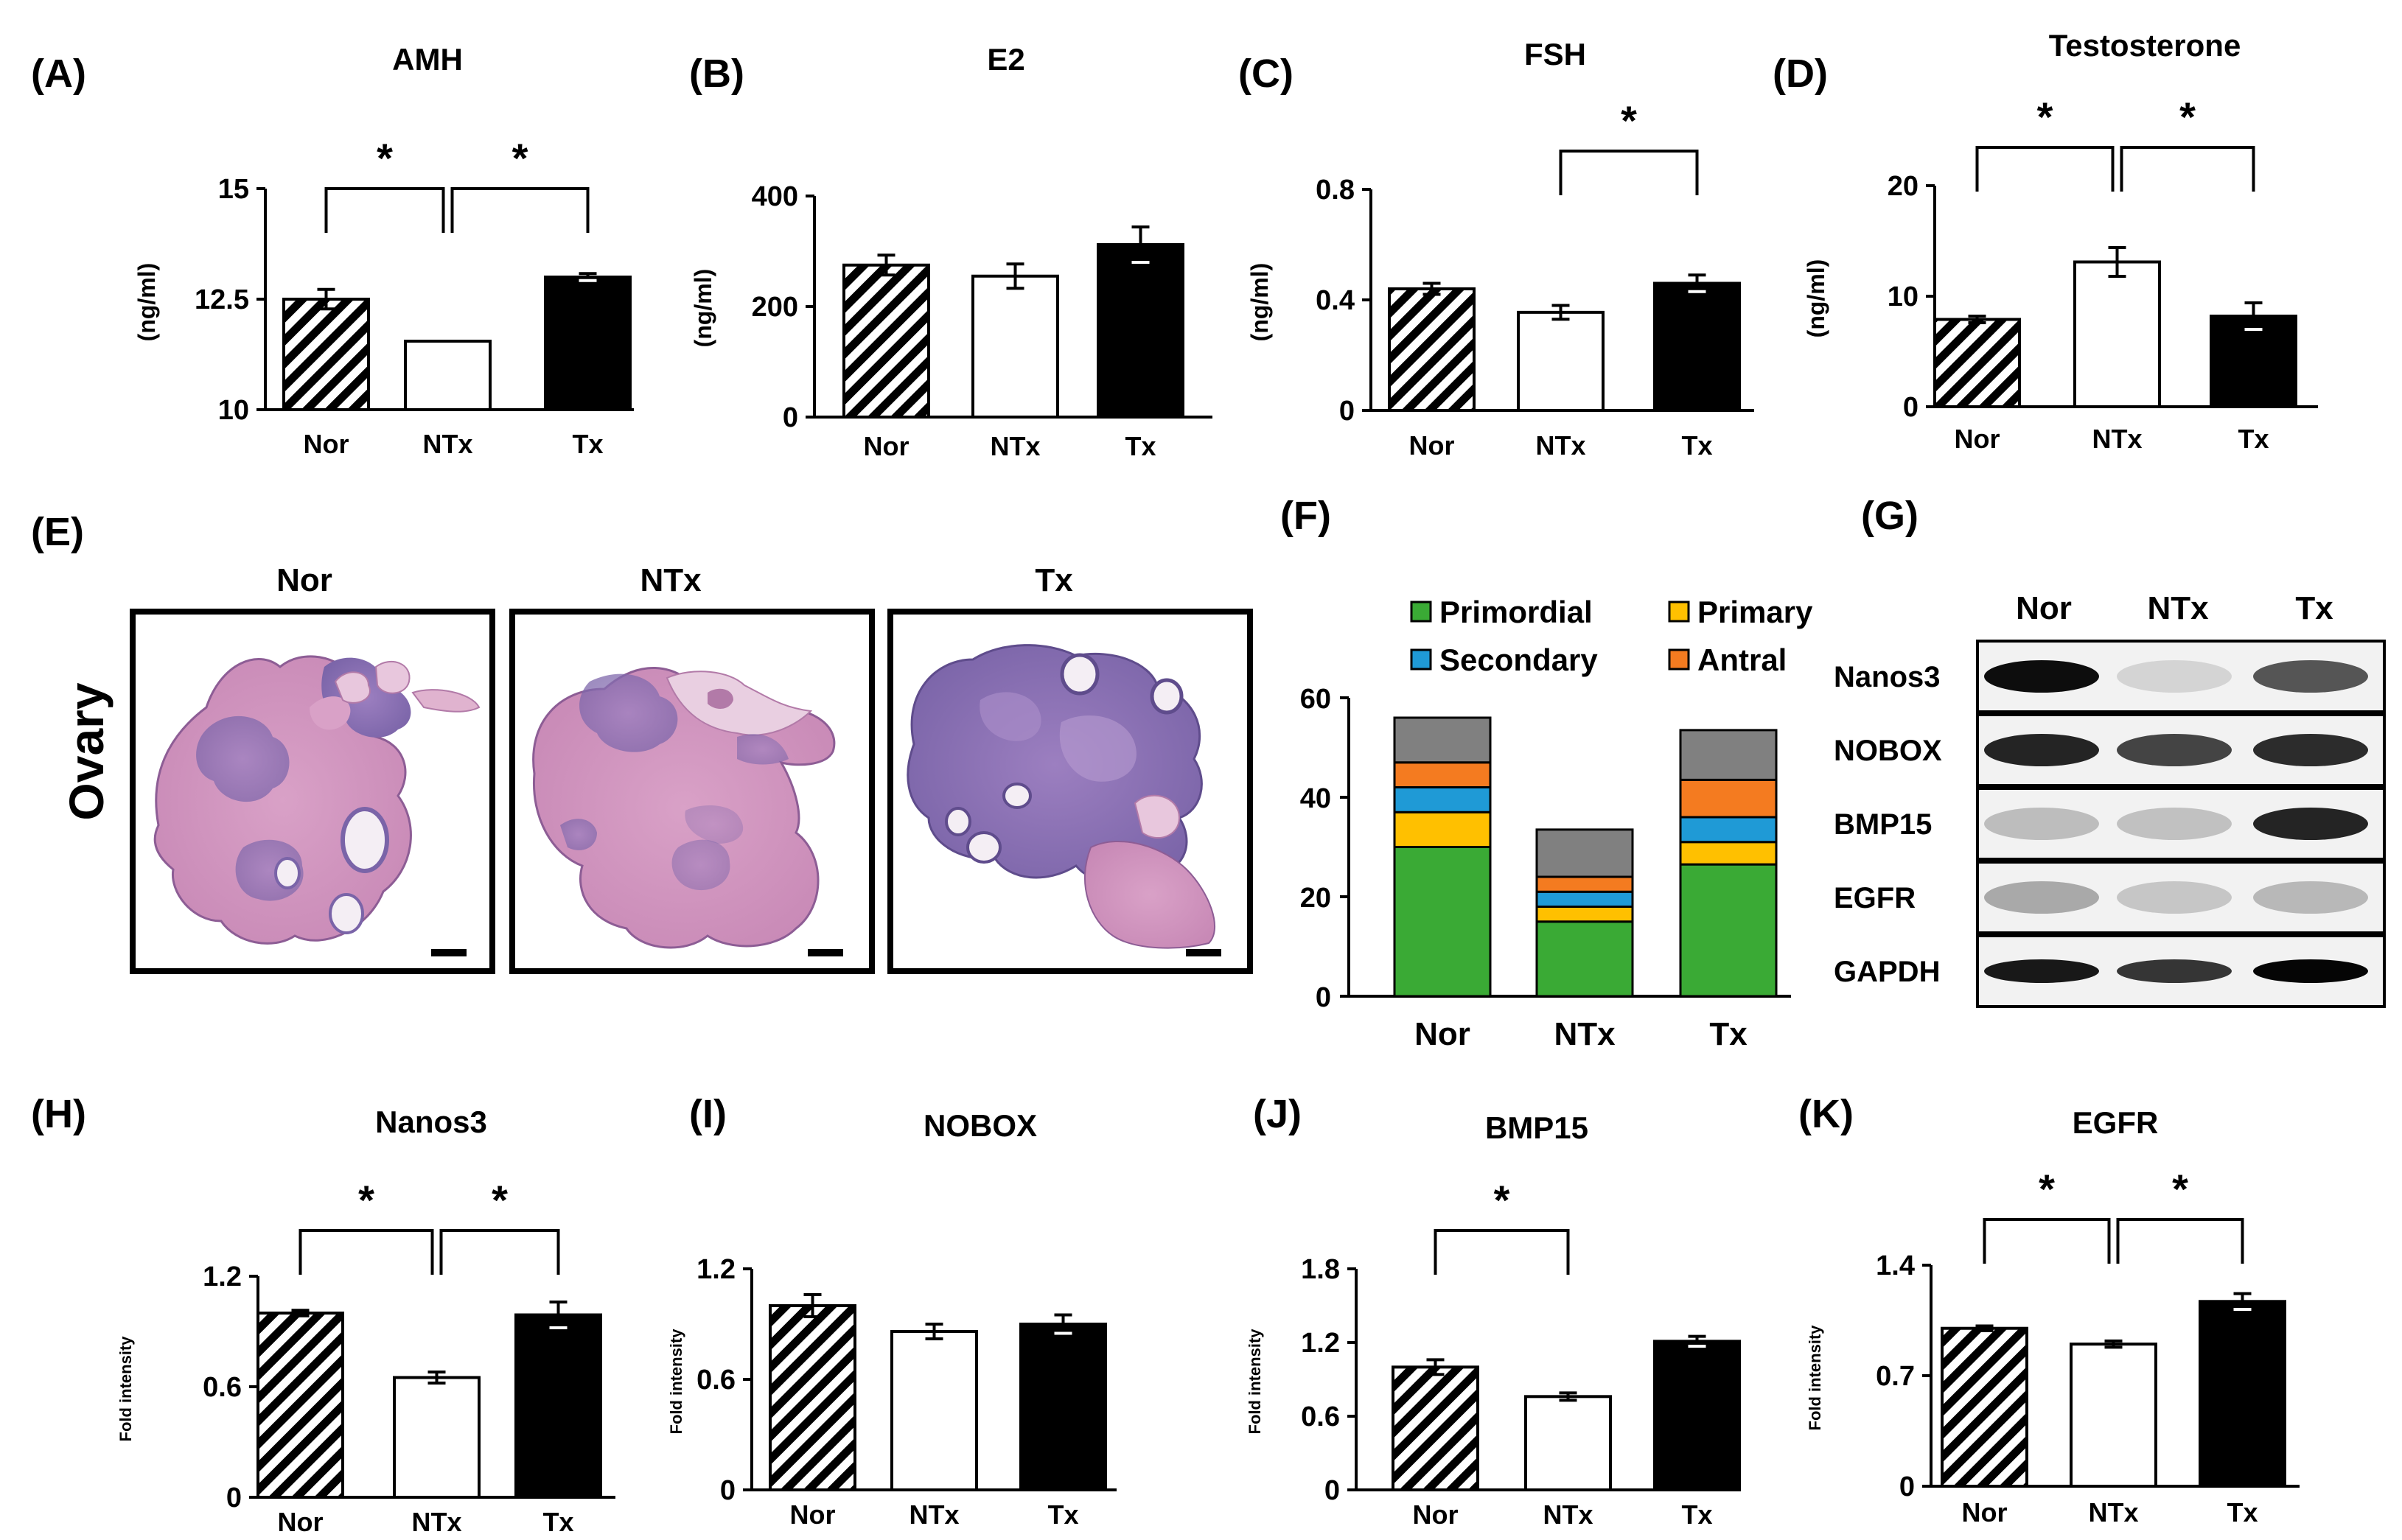 This screenshot has width=2402, height=1540. Describe the element at coordinates (2110, 750) in the screenshot. I see `blot-row-nobox: NOBOX` at that location.